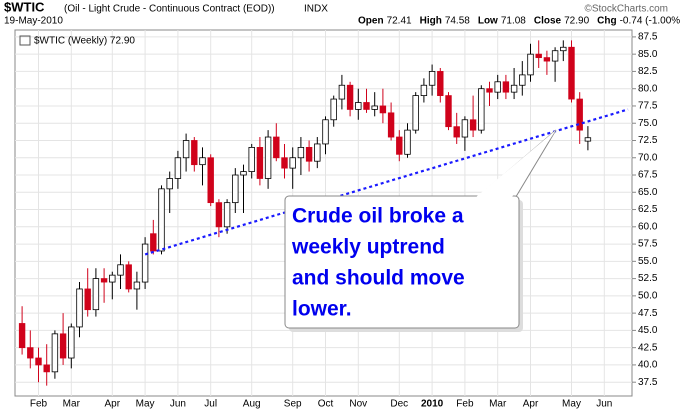  Describe the element at coordinates (358, 404) in the screenshot. I see `x-tick-label: Nov` at that location.